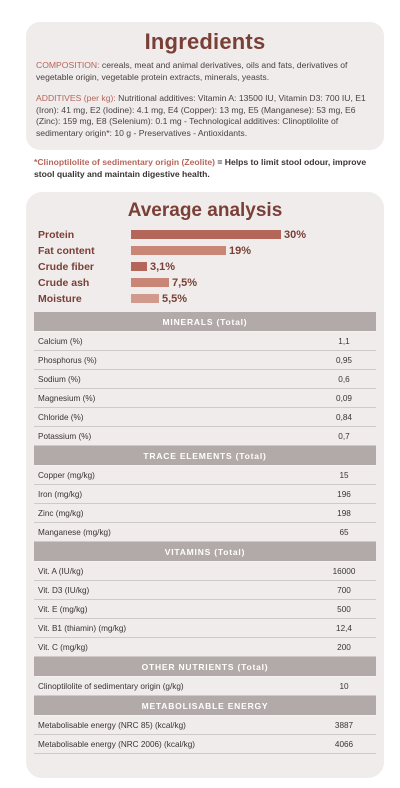  Describe the element at coordinates (344, 513) in the screenshot. I see `row-value: 198` at that location.